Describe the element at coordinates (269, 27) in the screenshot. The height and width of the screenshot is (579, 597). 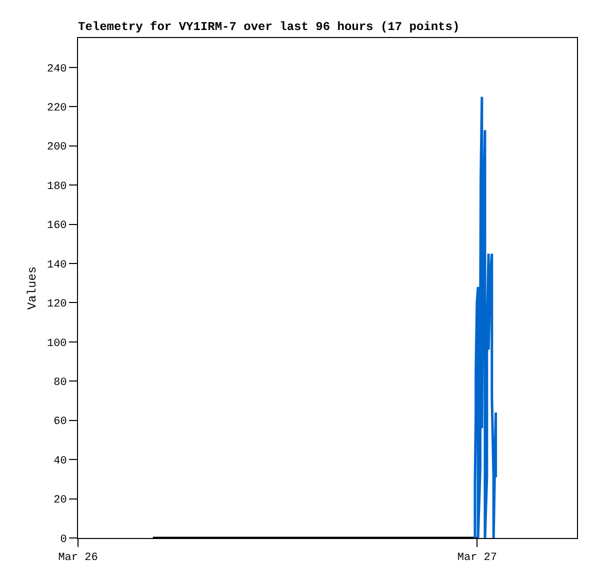
I see `chart-title: Telemetry for VY1IRM-7 over last 96 hours (17 points)` at that location.